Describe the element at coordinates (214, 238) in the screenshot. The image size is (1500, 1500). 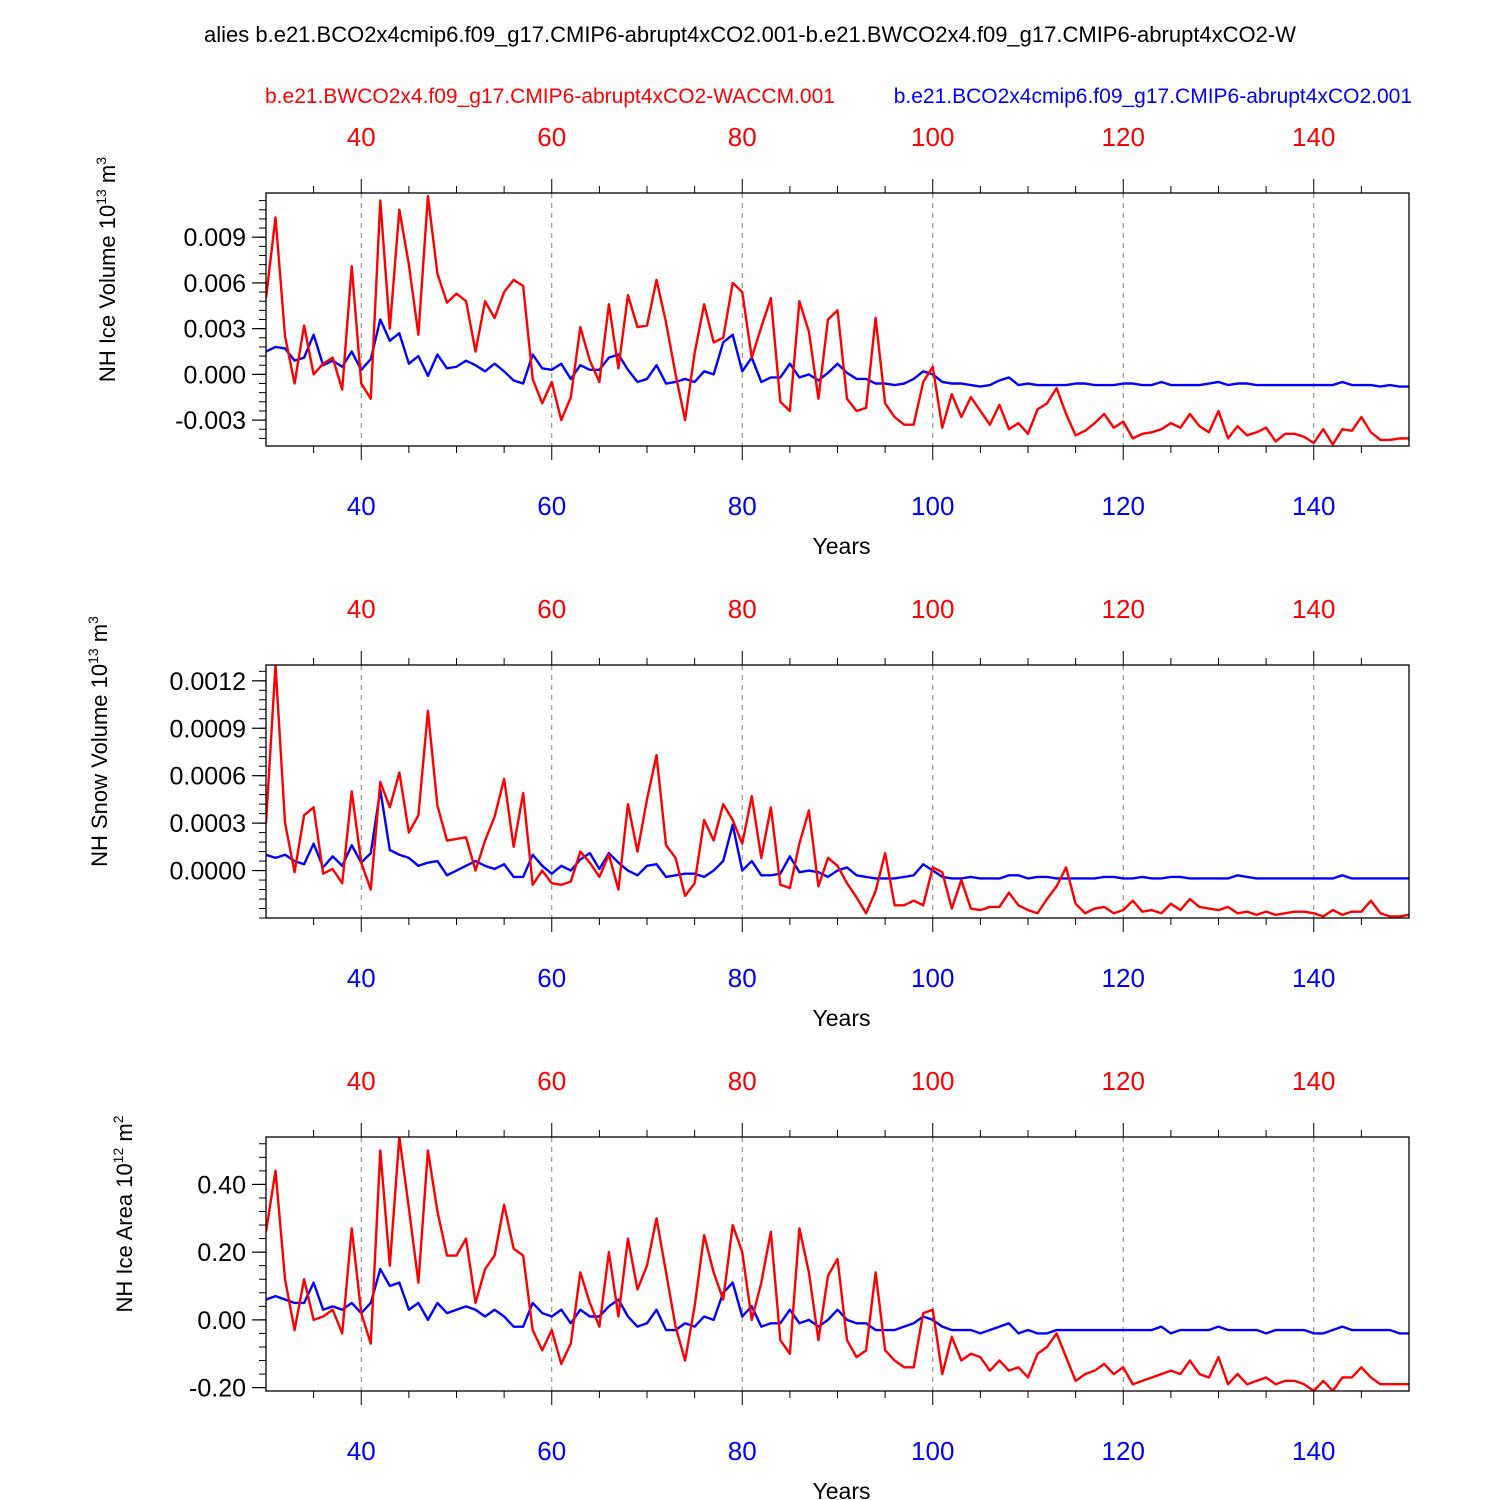
I see `y-tick-label: 0.009` at that location.